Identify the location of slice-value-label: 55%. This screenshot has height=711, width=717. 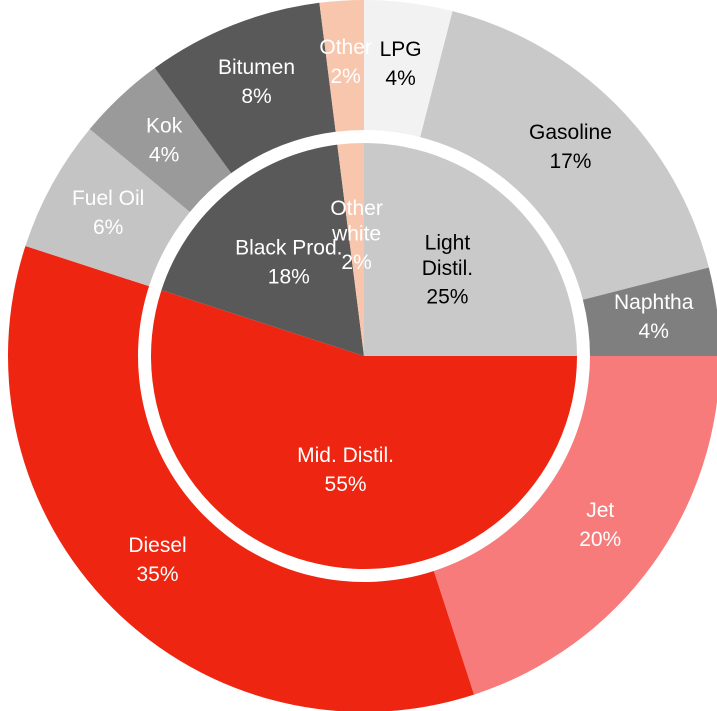
(346, 484).